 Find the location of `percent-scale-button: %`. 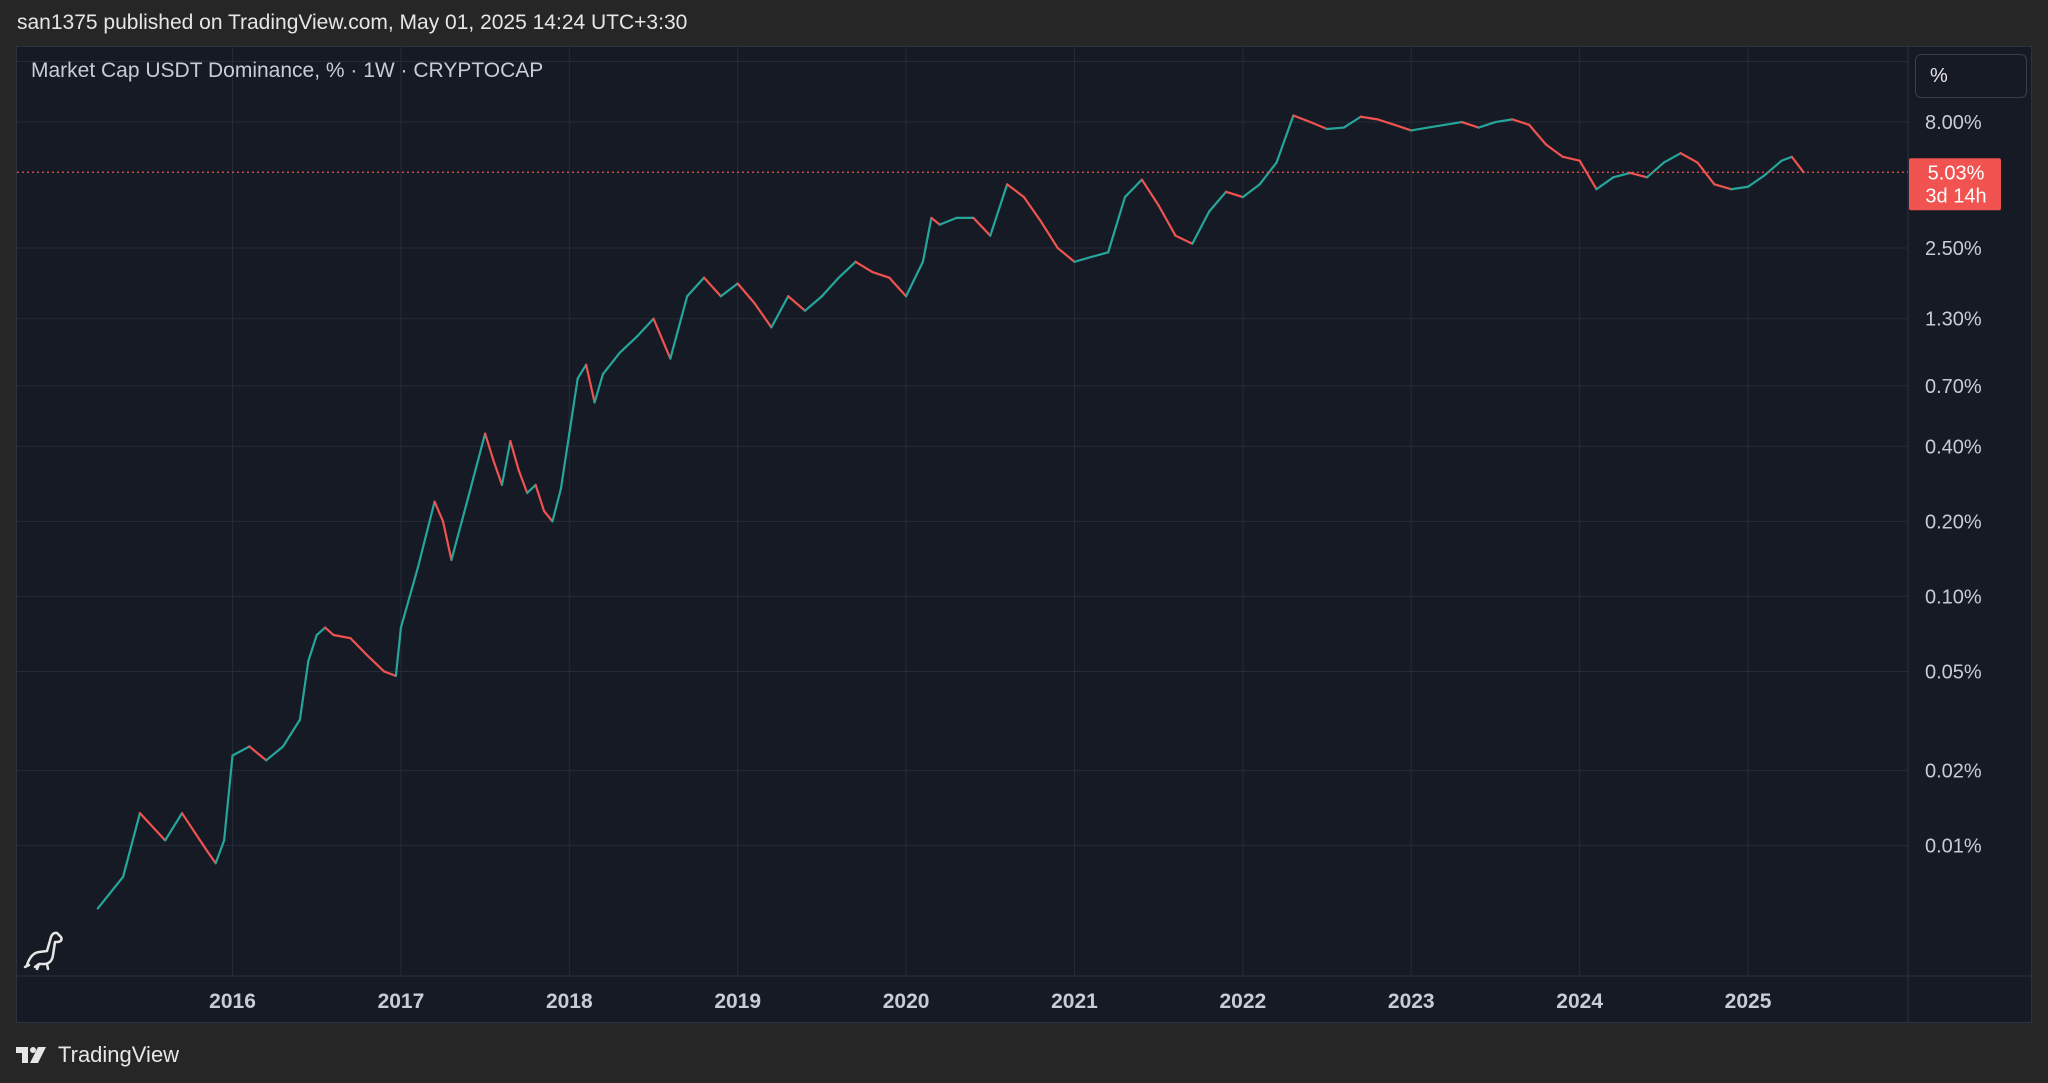

percent-scale-button: % is located at coordinates (1971, 76).